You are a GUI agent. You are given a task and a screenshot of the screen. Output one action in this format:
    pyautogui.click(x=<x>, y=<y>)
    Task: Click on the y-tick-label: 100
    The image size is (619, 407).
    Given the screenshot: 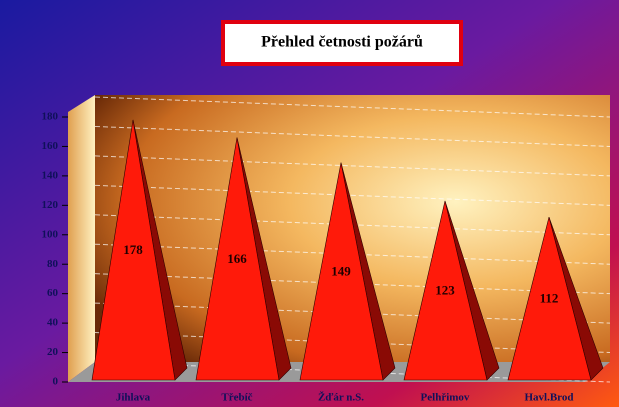 What is the action you would take?
    pyautogui.click(x=50, y=234)
    